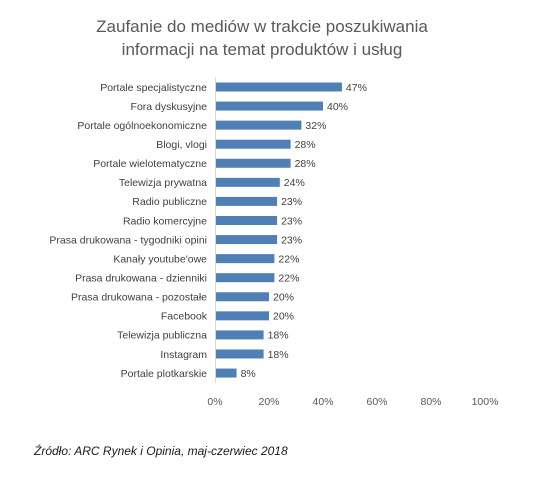 The image size is (553, 478). I want to click on category-label: Radio komercyjne, so click(165, 221).